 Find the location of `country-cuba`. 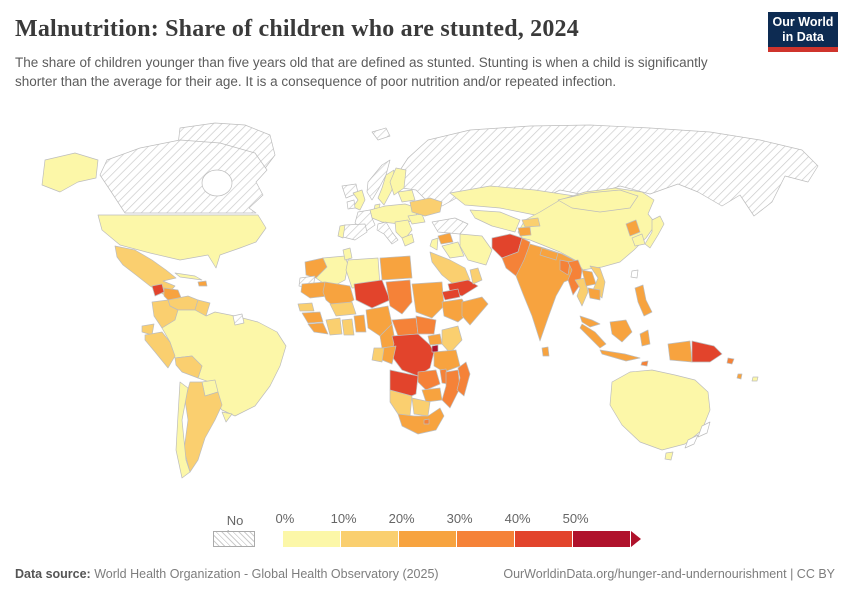

country-cuba is located at coordinates (188, 276).